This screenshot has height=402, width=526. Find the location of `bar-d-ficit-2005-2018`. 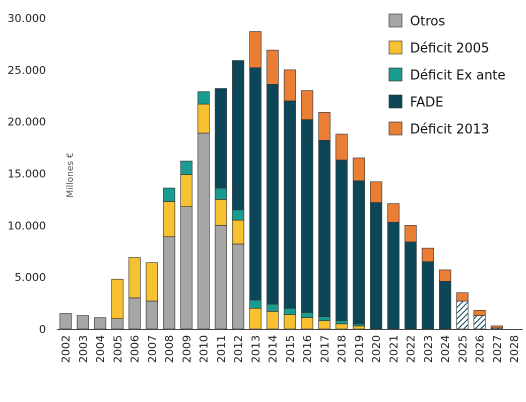

bar-d-ficit-2005-2018 is located at coordinates (341, 326).